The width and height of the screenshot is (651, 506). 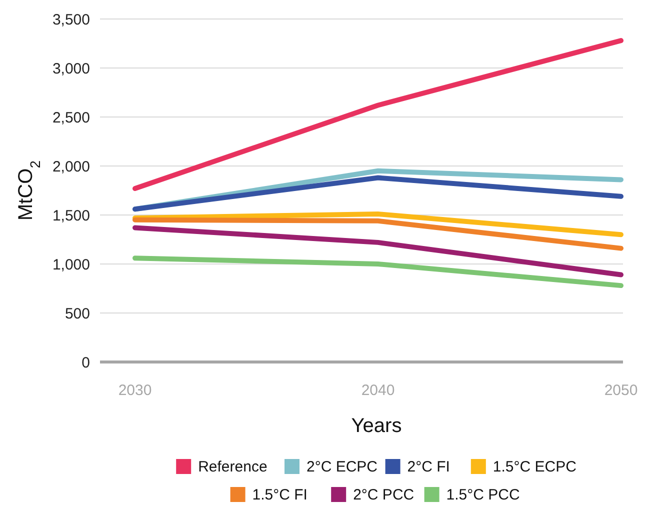 What do you see at coordinates (342, 467) in the screenshot?
I see `legend-label: 2°C ECPC` at bounding box center [342, 467].